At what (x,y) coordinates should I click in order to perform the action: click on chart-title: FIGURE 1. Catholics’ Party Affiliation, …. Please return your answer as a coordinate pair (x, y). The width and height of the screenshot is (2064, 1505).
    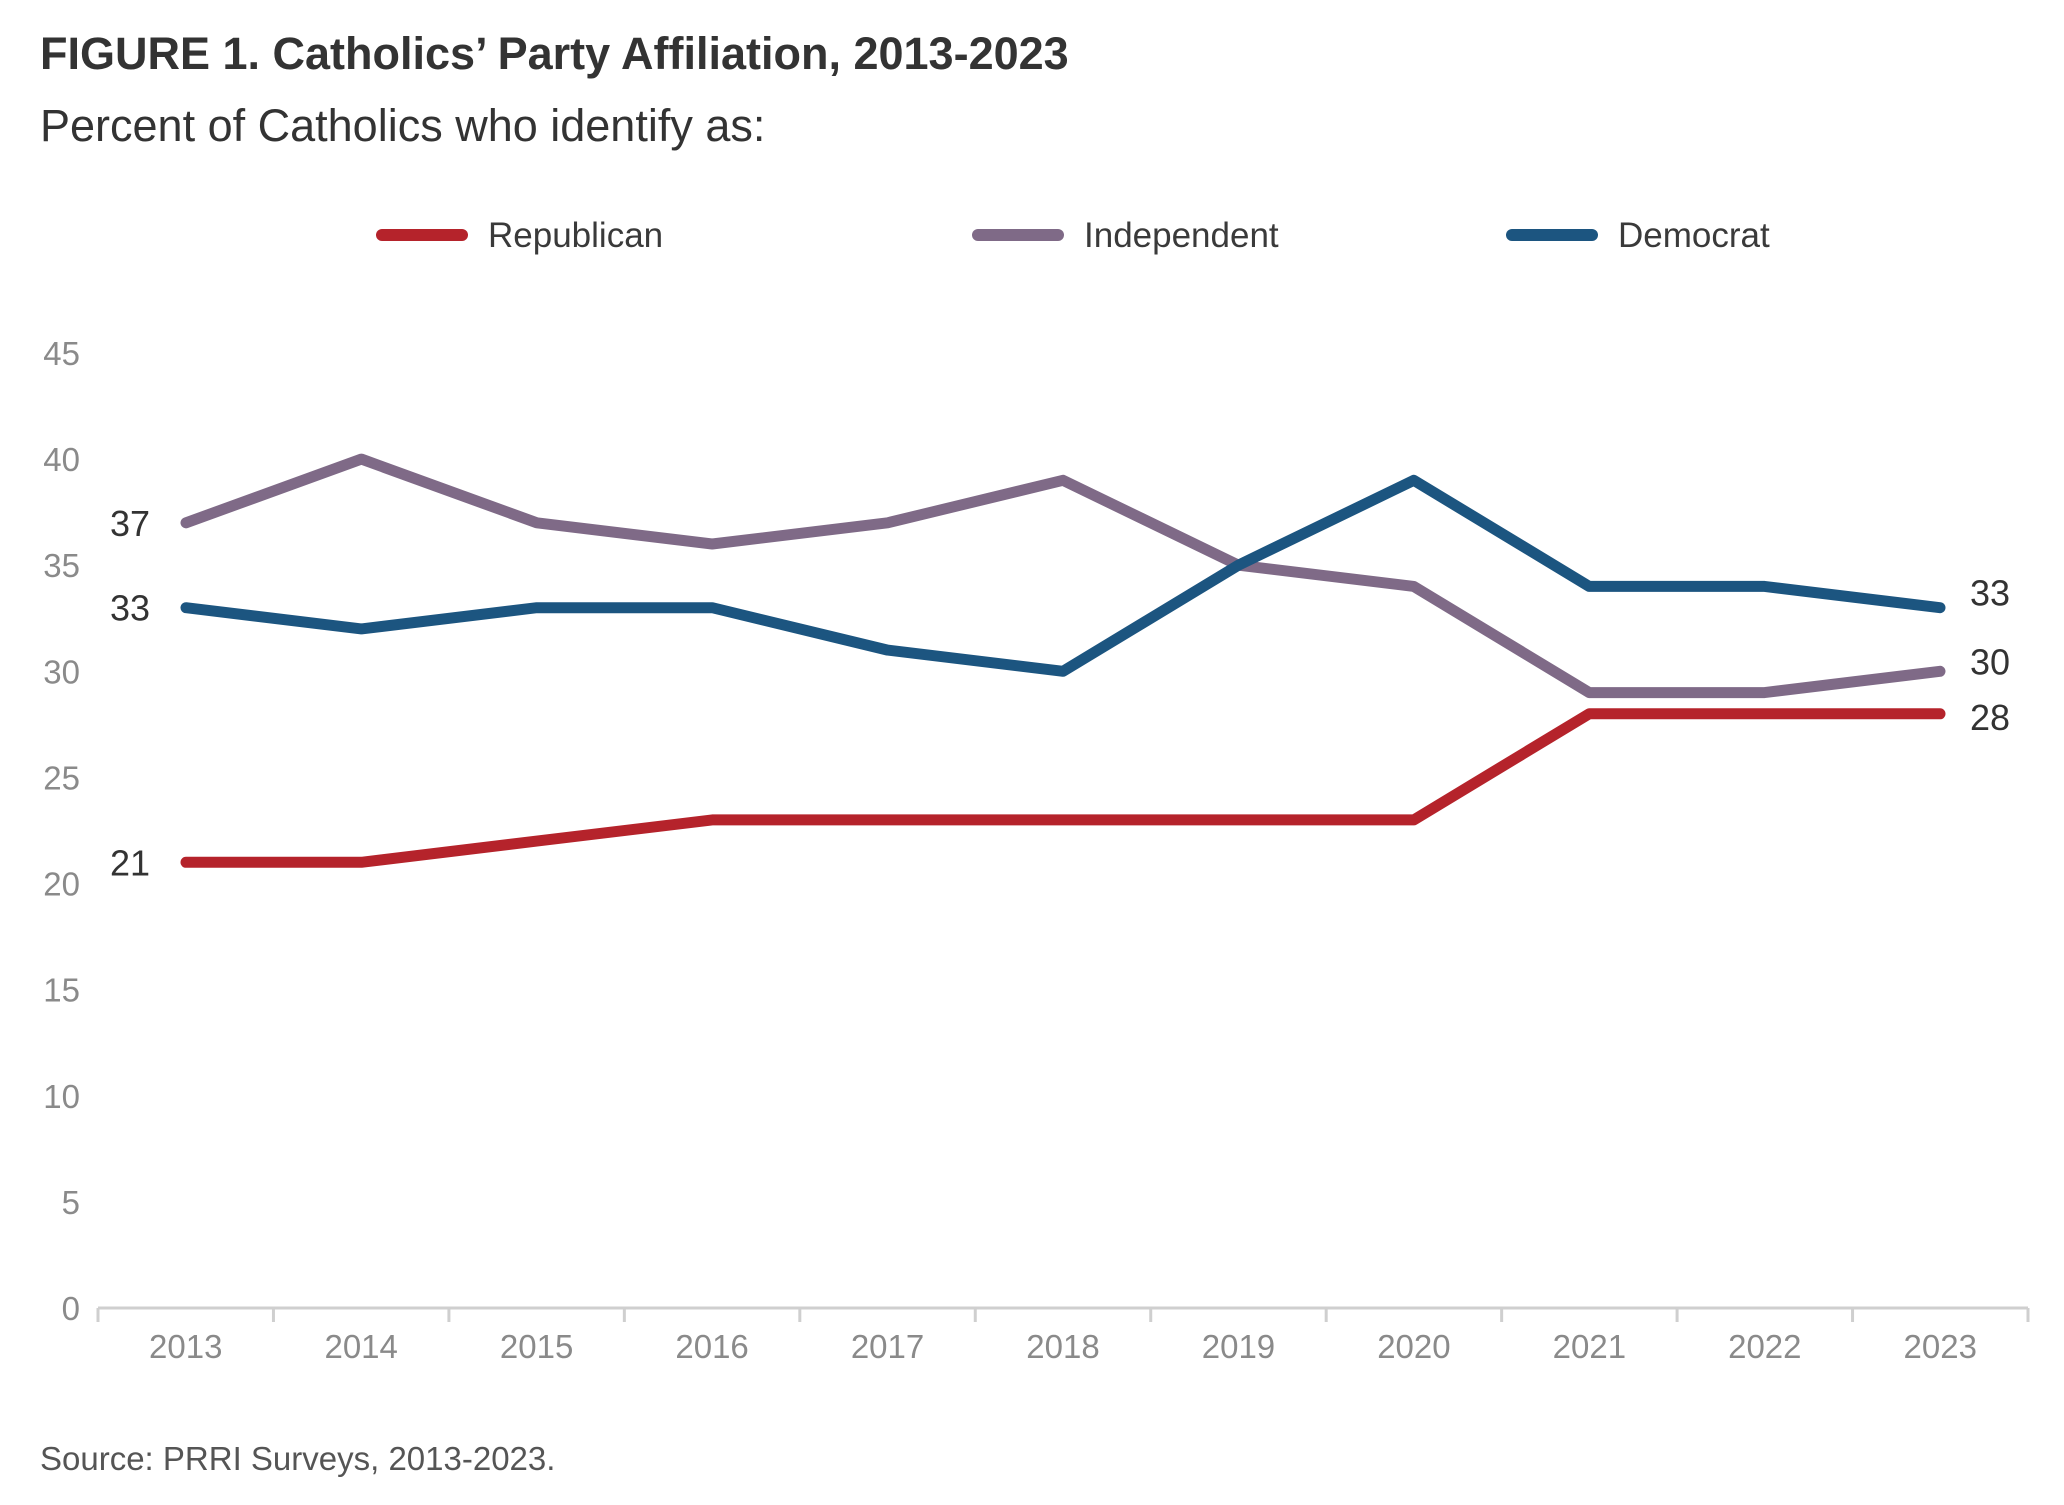
    Looking at the image, I should click on (554, 53).